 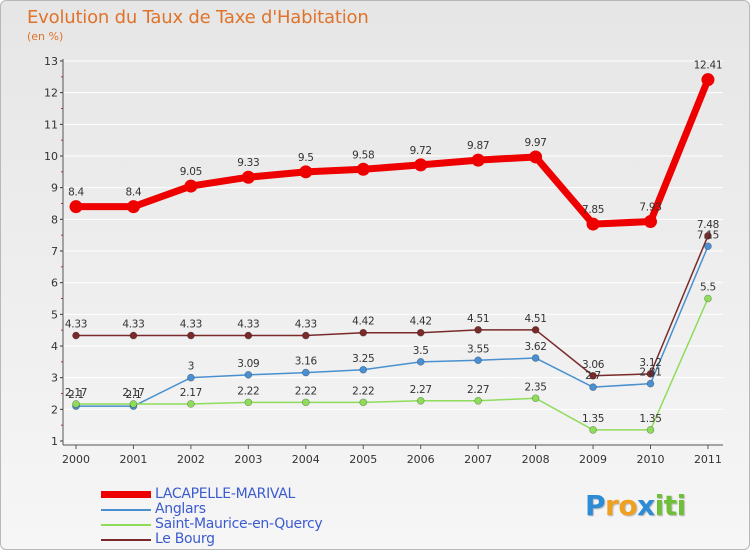 I want to click on data-label: 3.62, so click(x=536, y=347).